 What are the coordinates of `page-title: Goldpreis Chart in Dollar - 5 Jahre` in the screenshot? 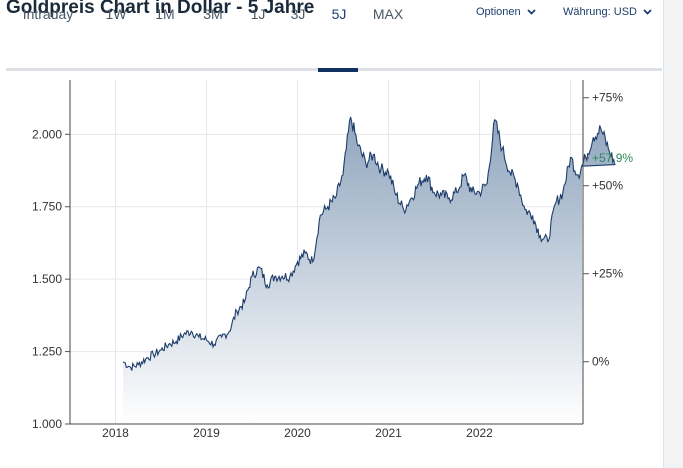 It's located at (160, 9).